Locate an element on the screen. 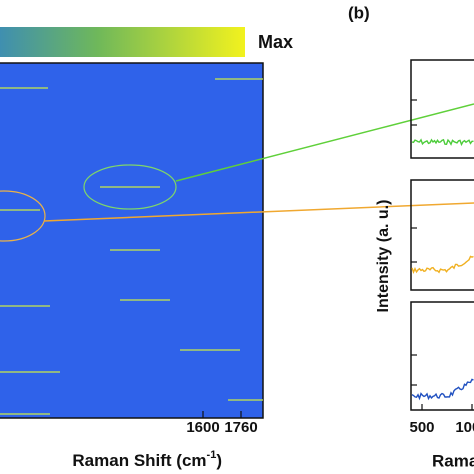 Image resolution: width=474 pixels, height=474 pixels. colorbar-label: Max is located at coordinates (275, 42).